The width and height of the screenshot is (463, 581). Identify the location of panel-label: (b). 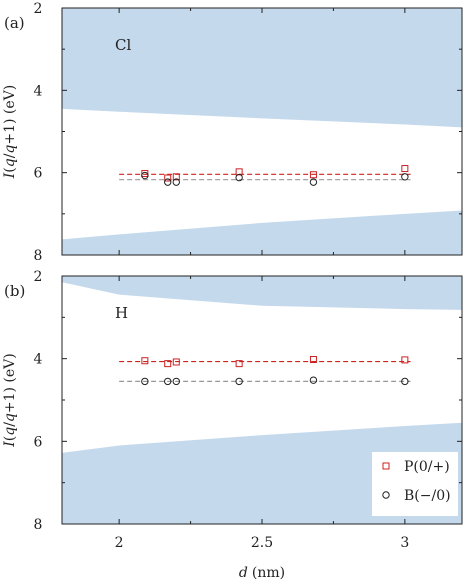
(14, 291).